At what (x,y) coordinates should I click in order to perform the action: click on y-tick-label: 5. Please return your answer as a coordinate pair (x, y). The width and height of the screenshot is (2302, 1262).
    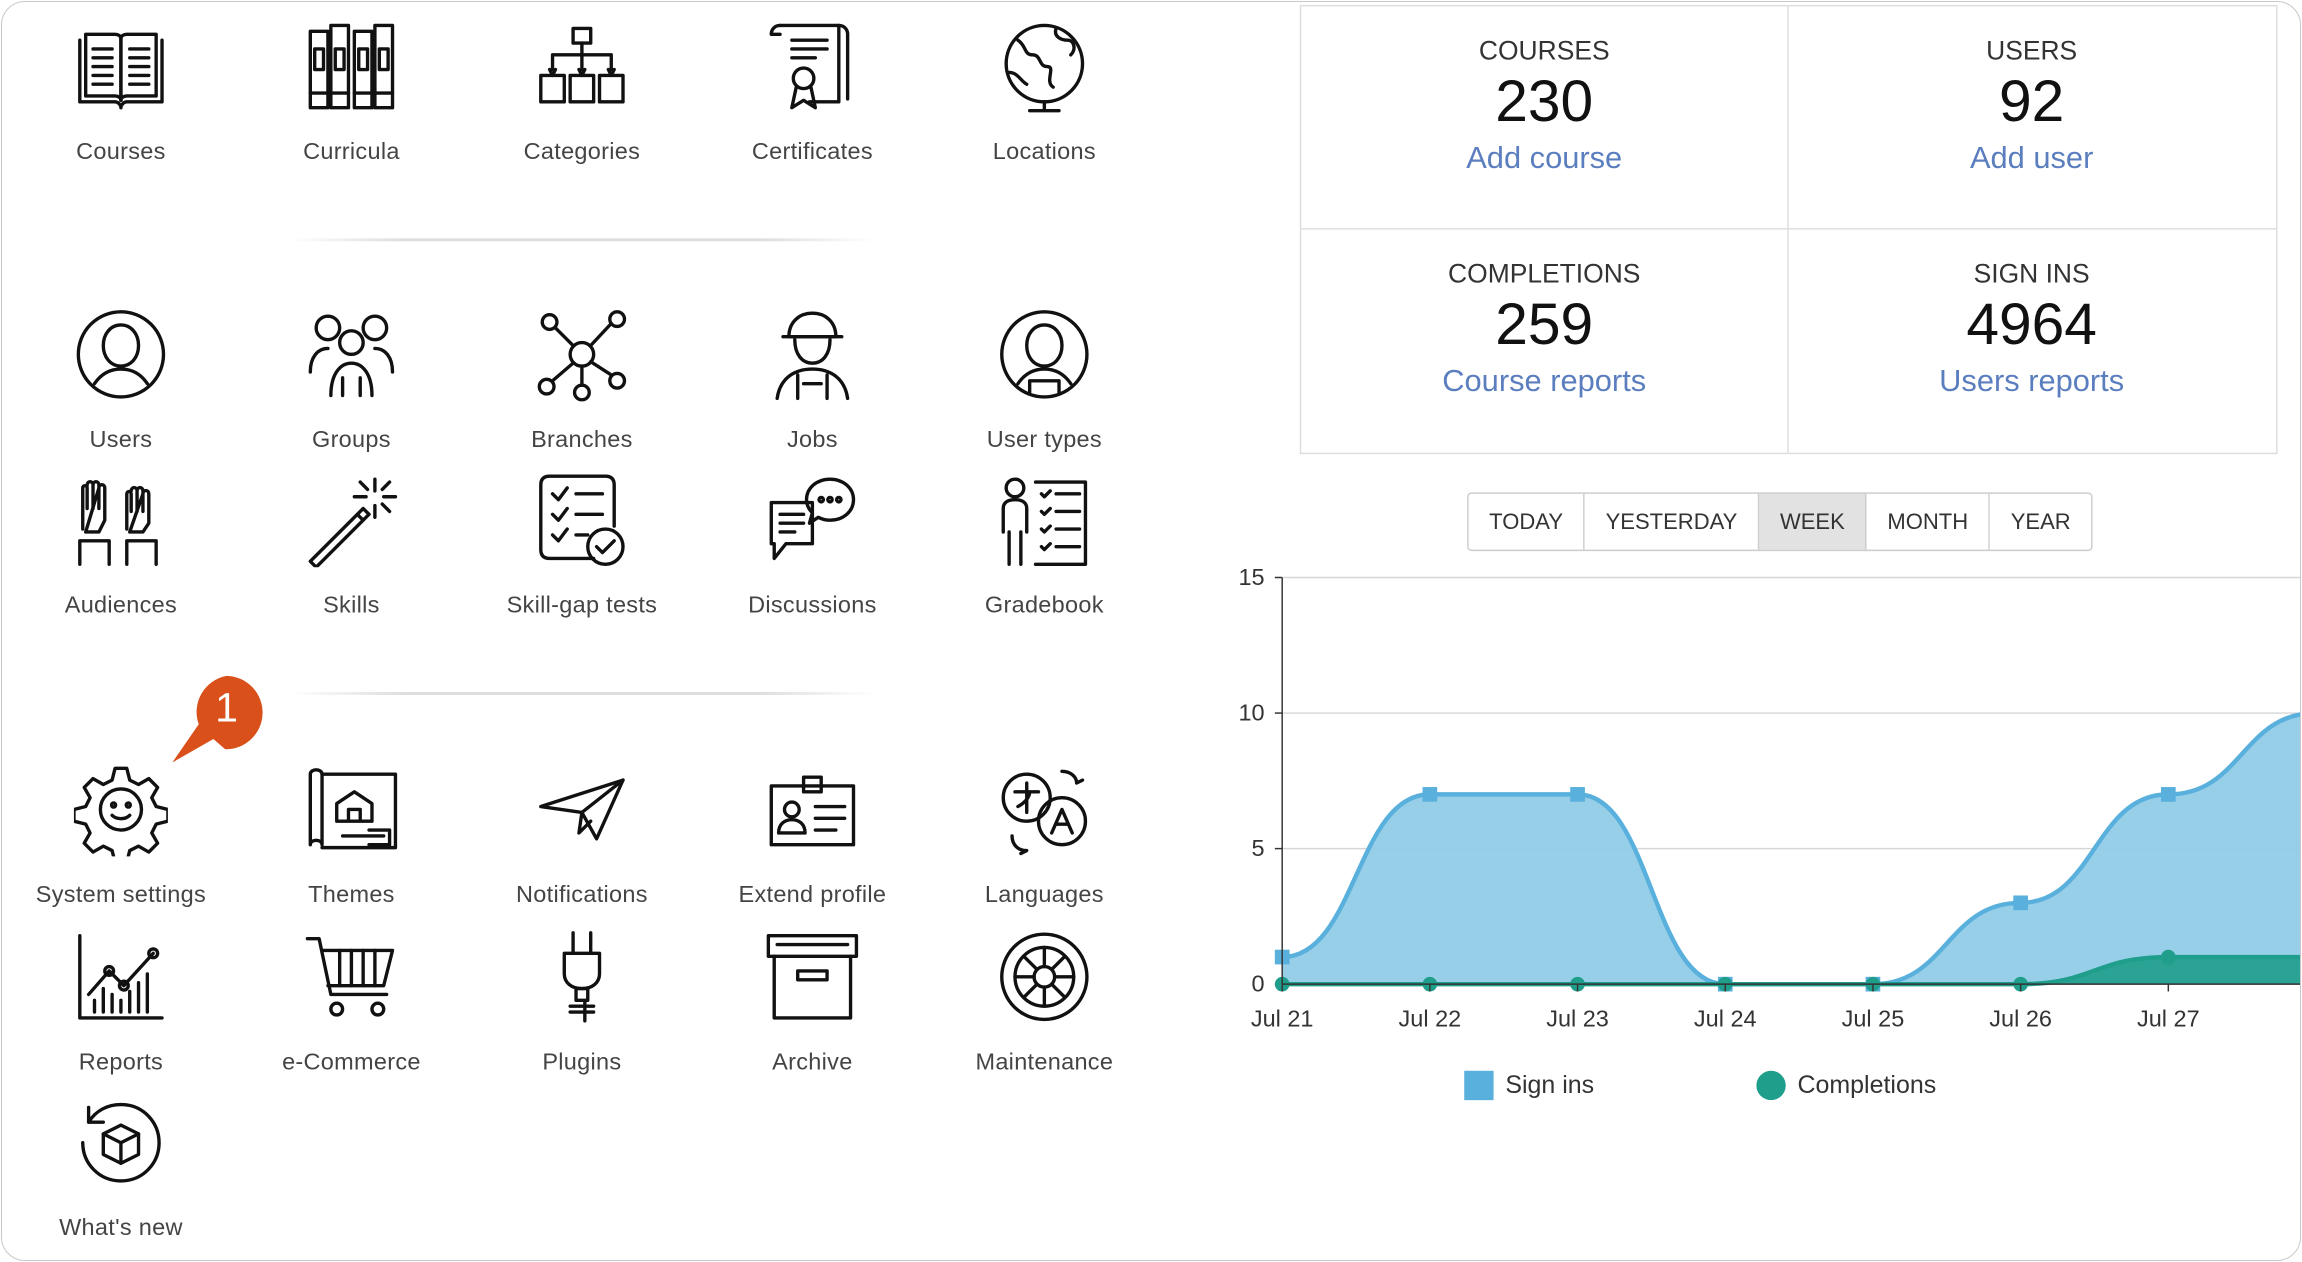
    Looking at the image, I should click on (1258, 848).